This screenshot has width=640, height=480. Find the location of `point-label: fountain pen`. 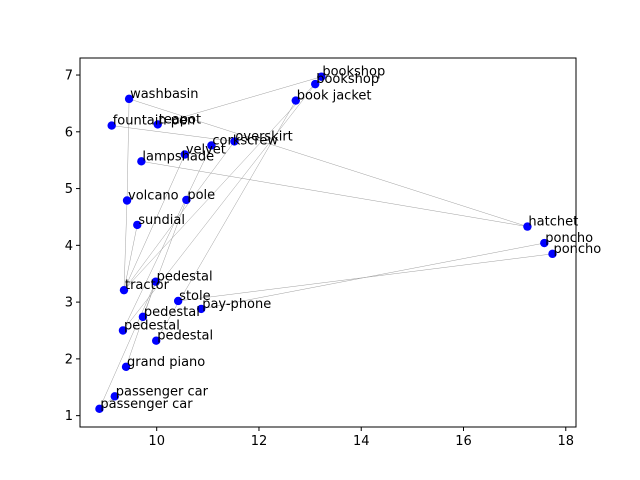

point-label: fountain pen is located at coordinates (154, 121).